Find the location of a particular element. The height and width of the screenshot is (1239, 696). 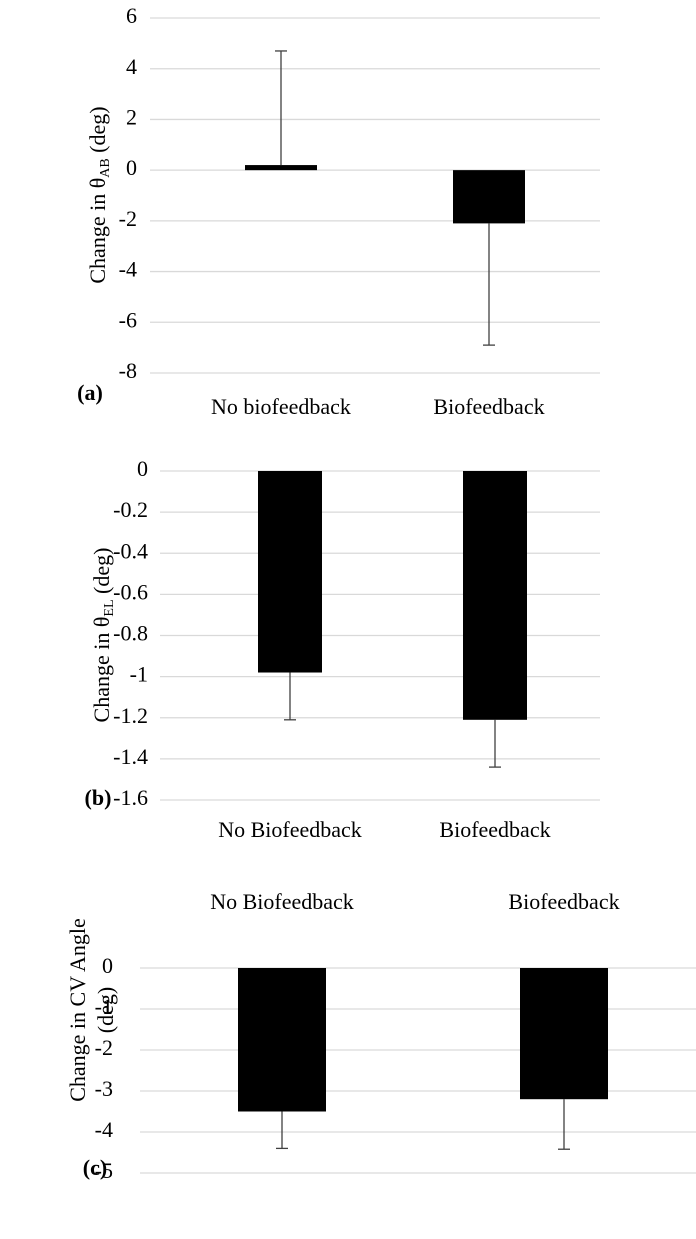

y-axis-label: (deg) is located at coordinates (105, 1010).